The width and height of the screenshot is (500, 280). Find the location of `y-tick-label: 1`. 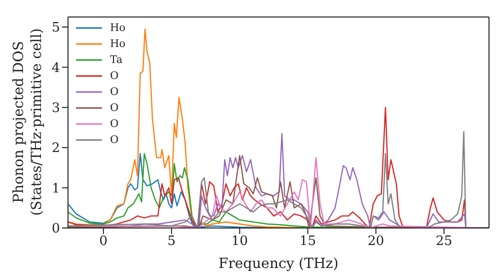

y-tick-label: 1 is located at coordinates (56, 188).